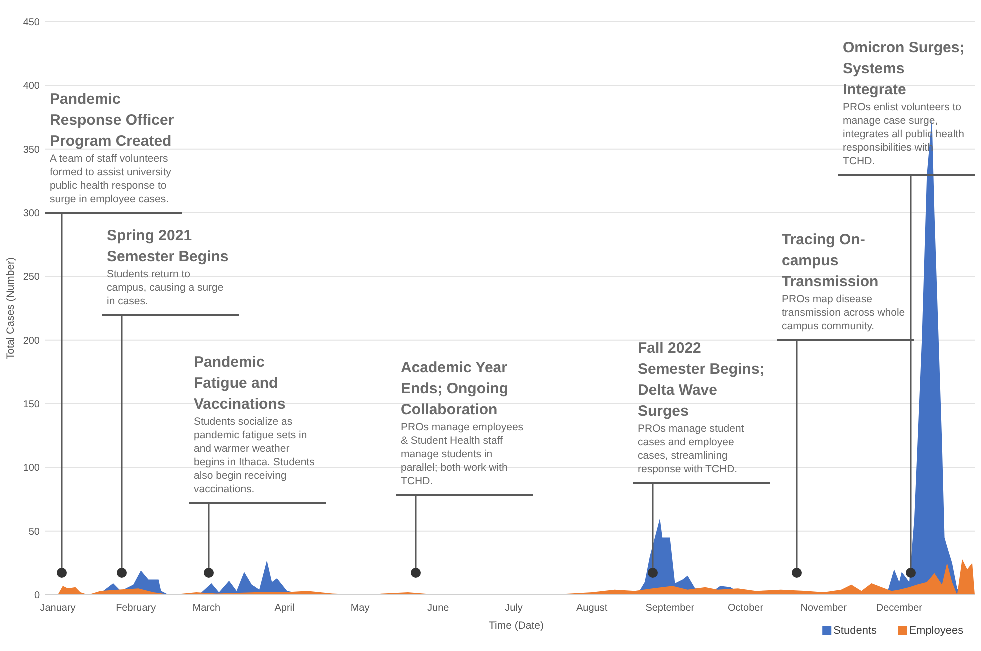 The height and width of the screenshot is (651, 981). What do you see at coordinates (254, 456) in the screenshot?
I see `annotation: Students socialize as pandemic fatigue sets in and warmer weather begins in Ithaca. Students also begin receiving vaccinations.` at bounding box center [254, 456].